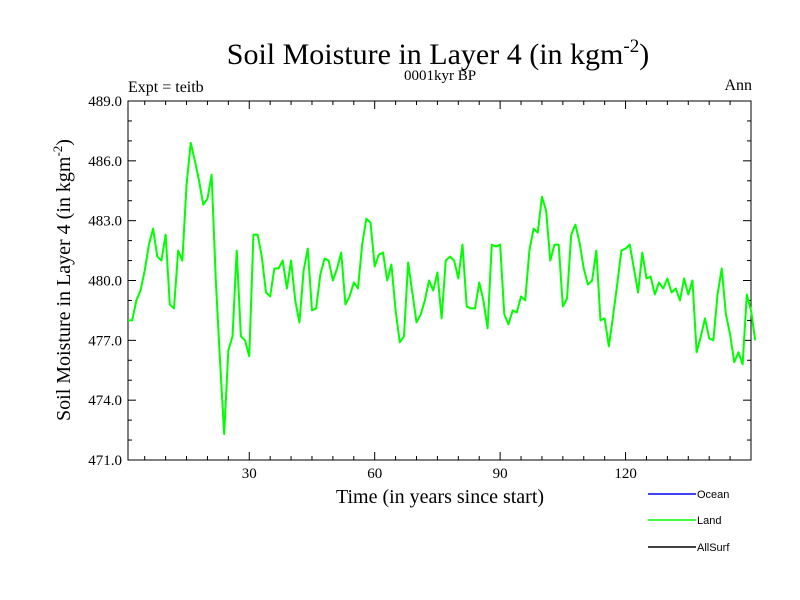 The width and height of the screenshot is (800, 600). Describe the element at coordinates (105, 102) in the screenshot. I see `y-tick-label: 489.0` at that location.